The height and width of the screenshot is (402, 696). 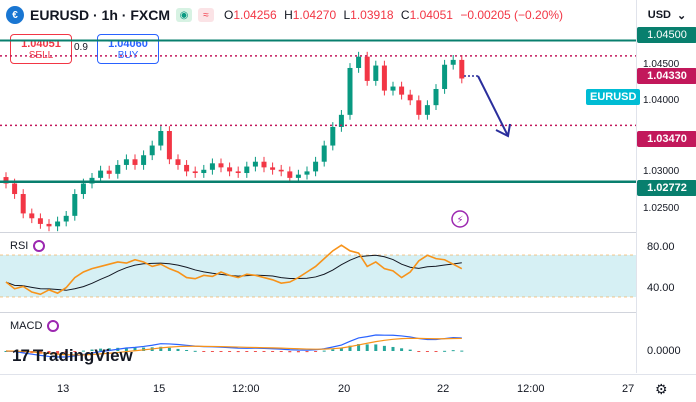 I want to click on wave-icon: ≈, so click(x=206, y=15).